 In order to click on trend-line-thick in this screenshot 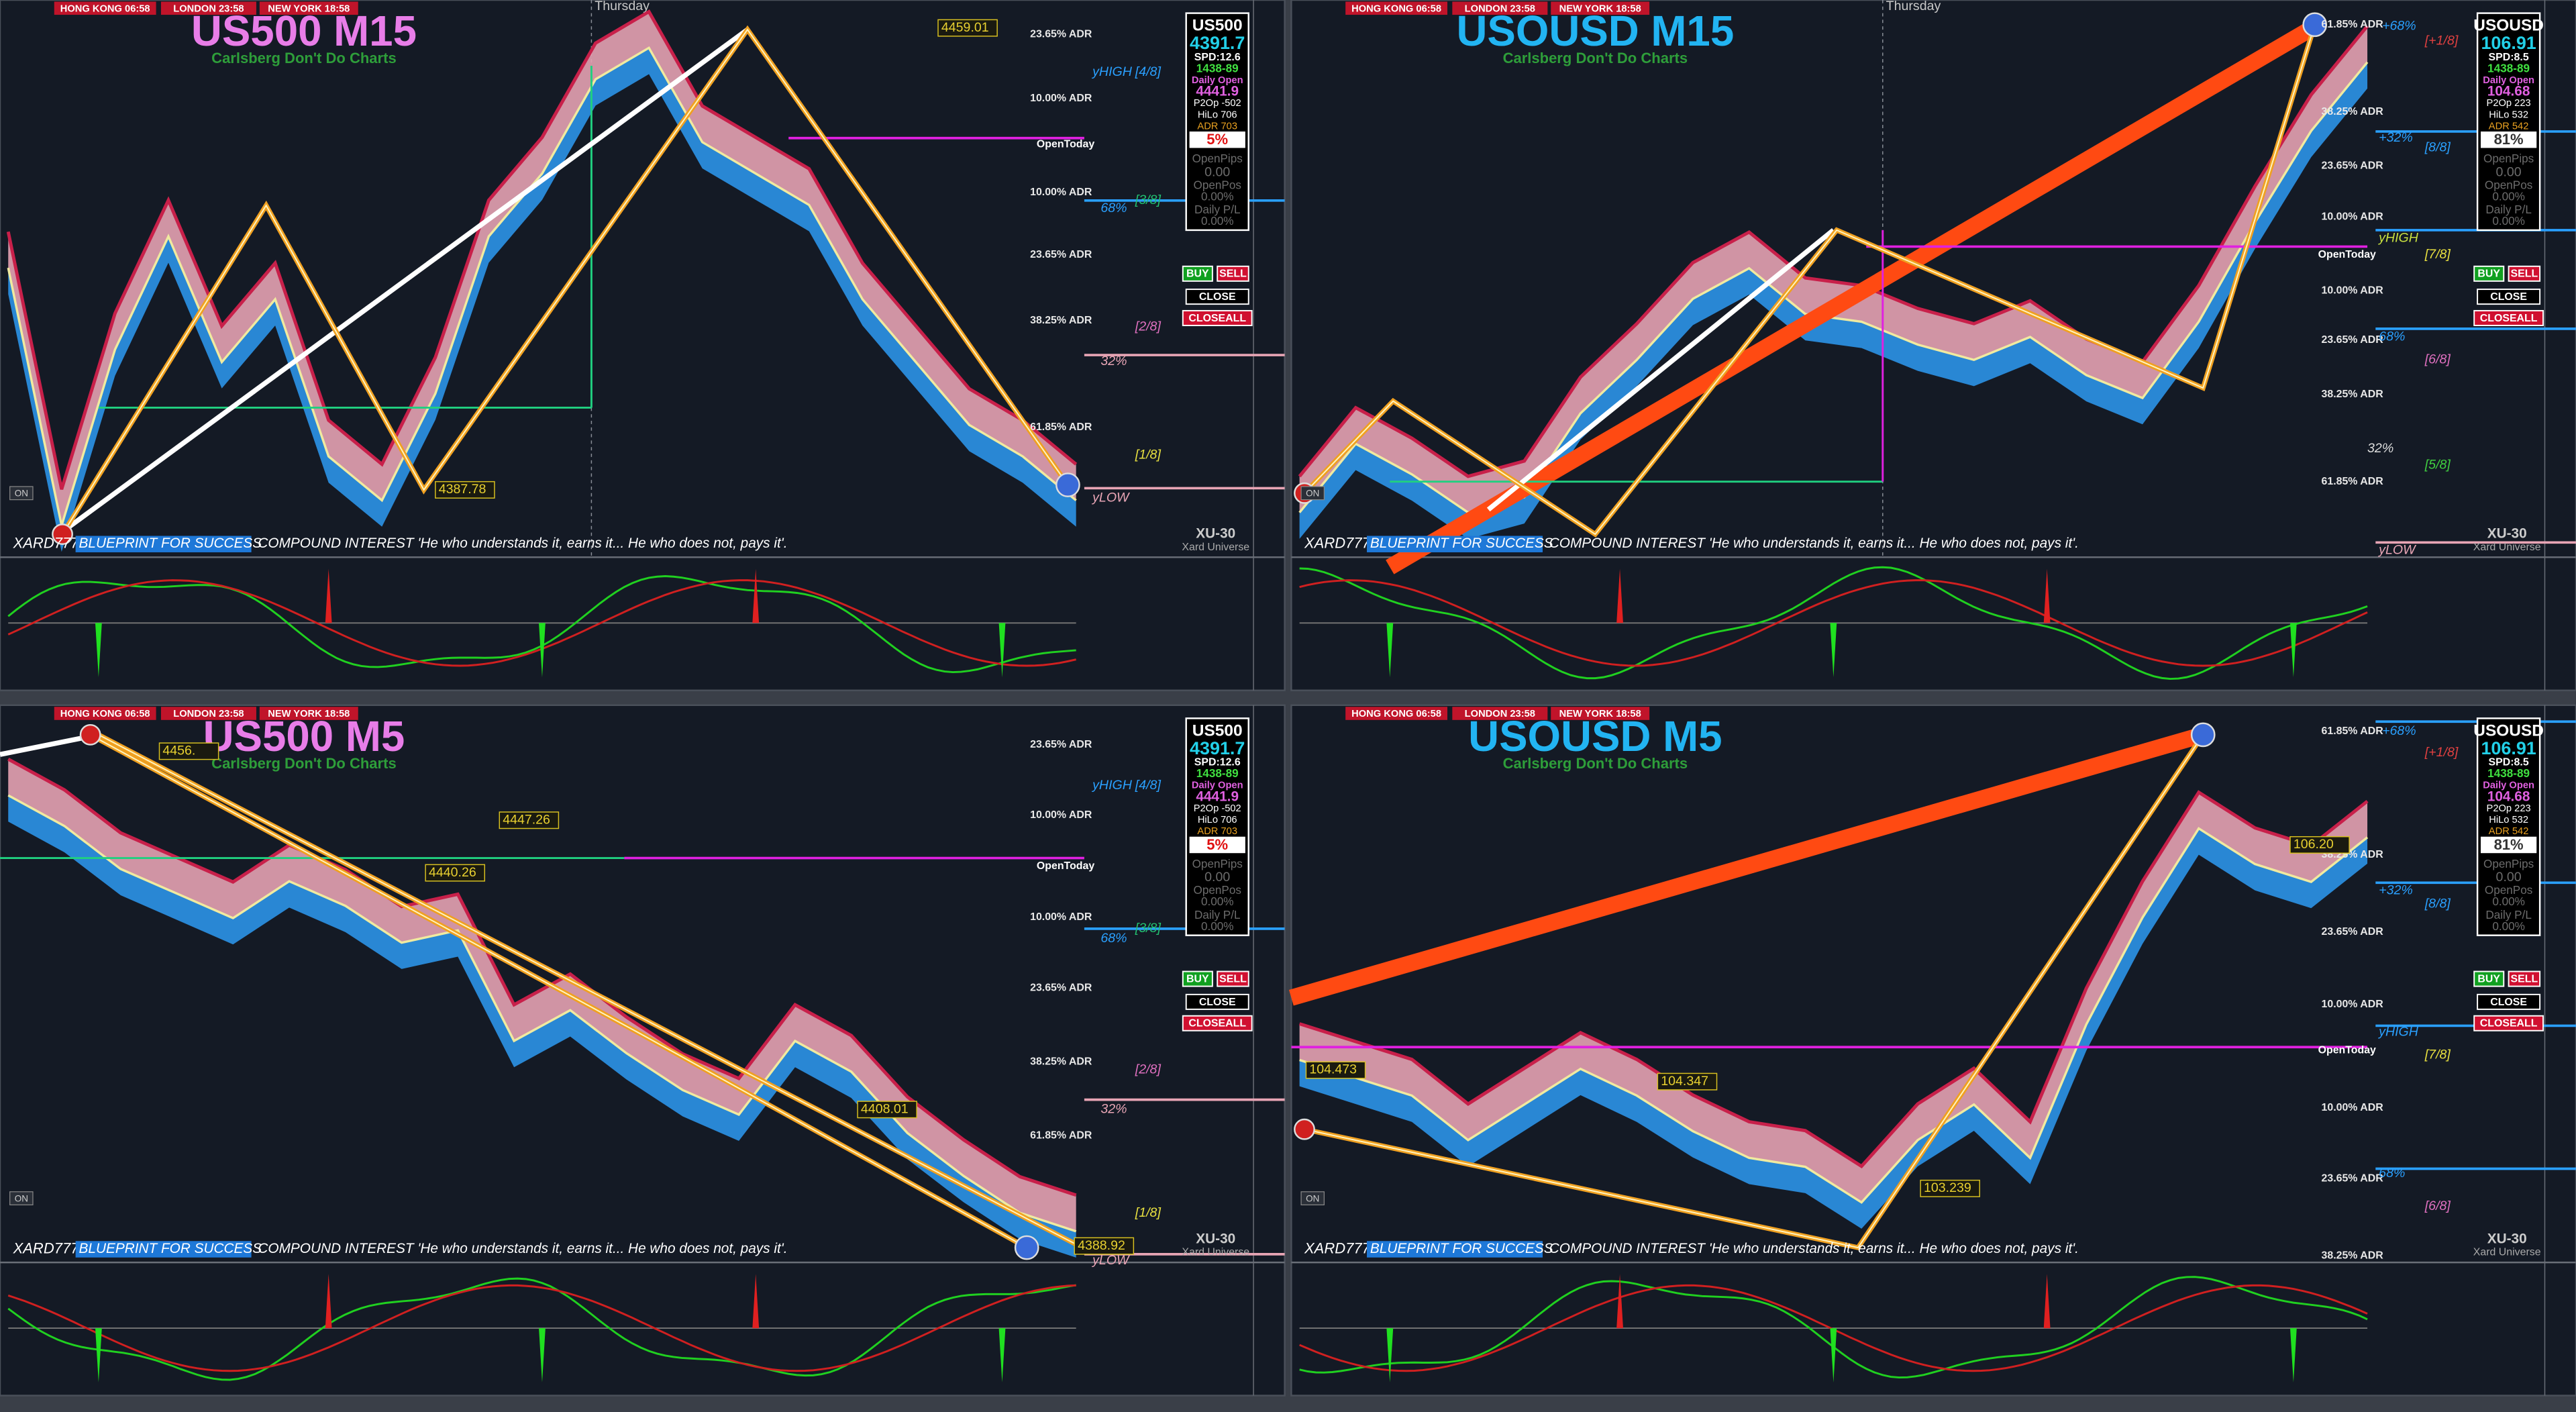, I will do `click(1854, 295)`.